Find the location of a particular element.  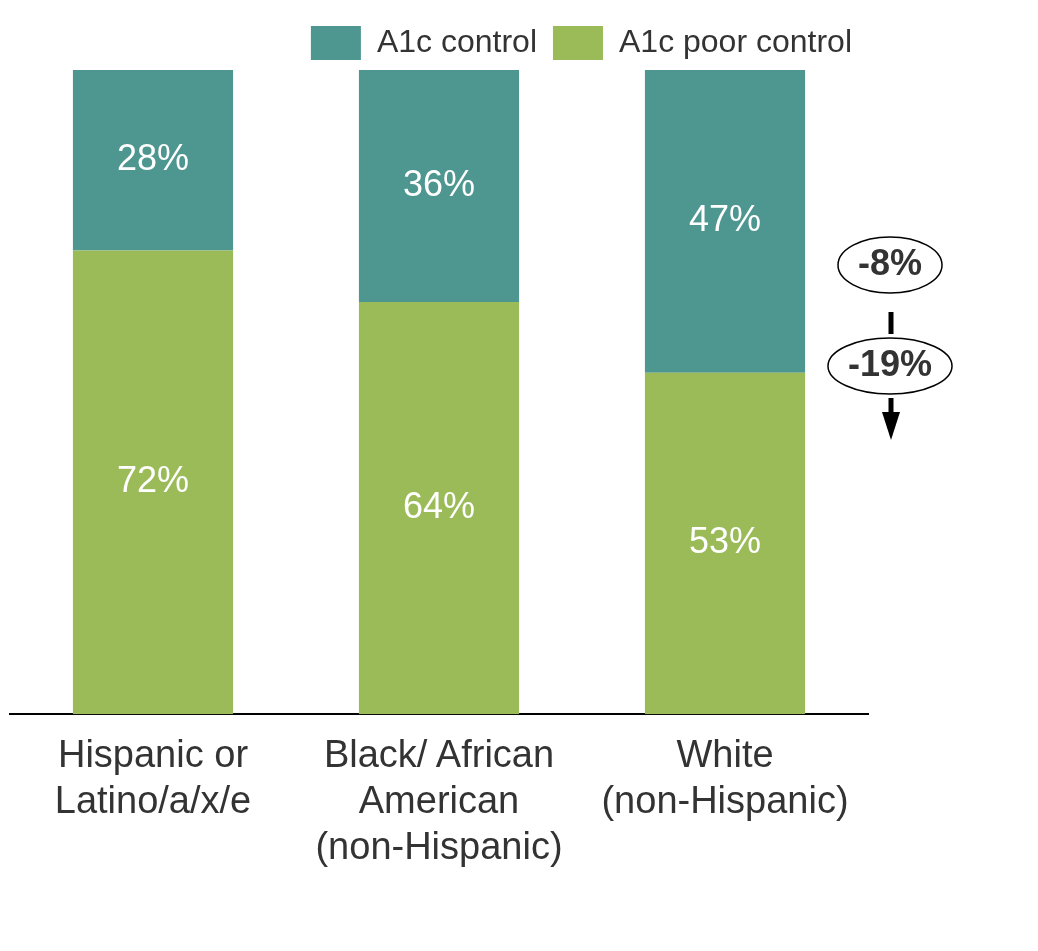

data-label: 72% is located at coordinates (153, 480).